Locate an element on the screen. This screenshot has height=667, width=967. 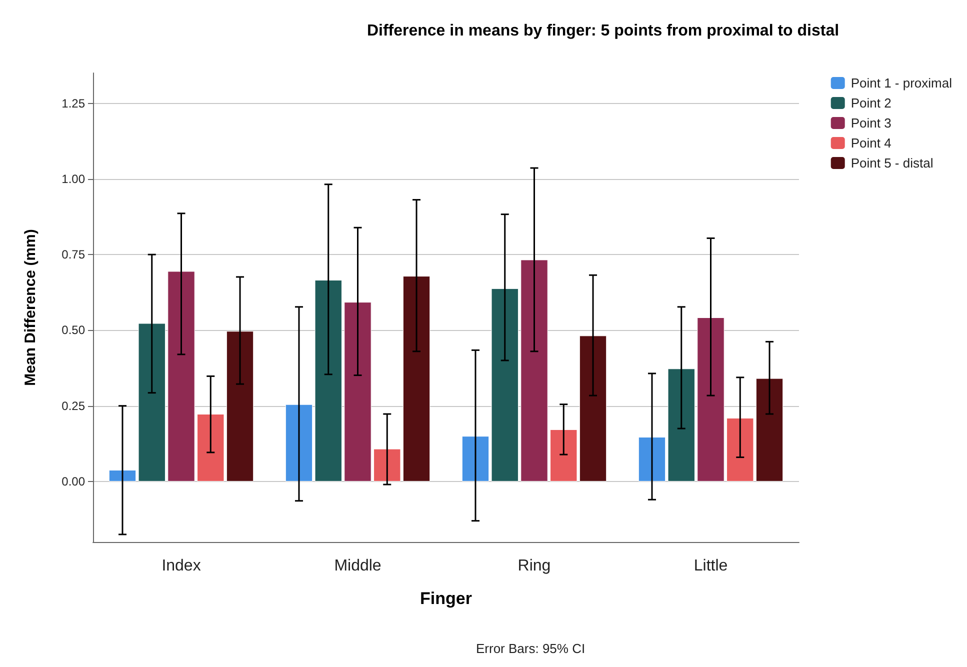
x-tick-label: Little is located at coordinates (711, 566).